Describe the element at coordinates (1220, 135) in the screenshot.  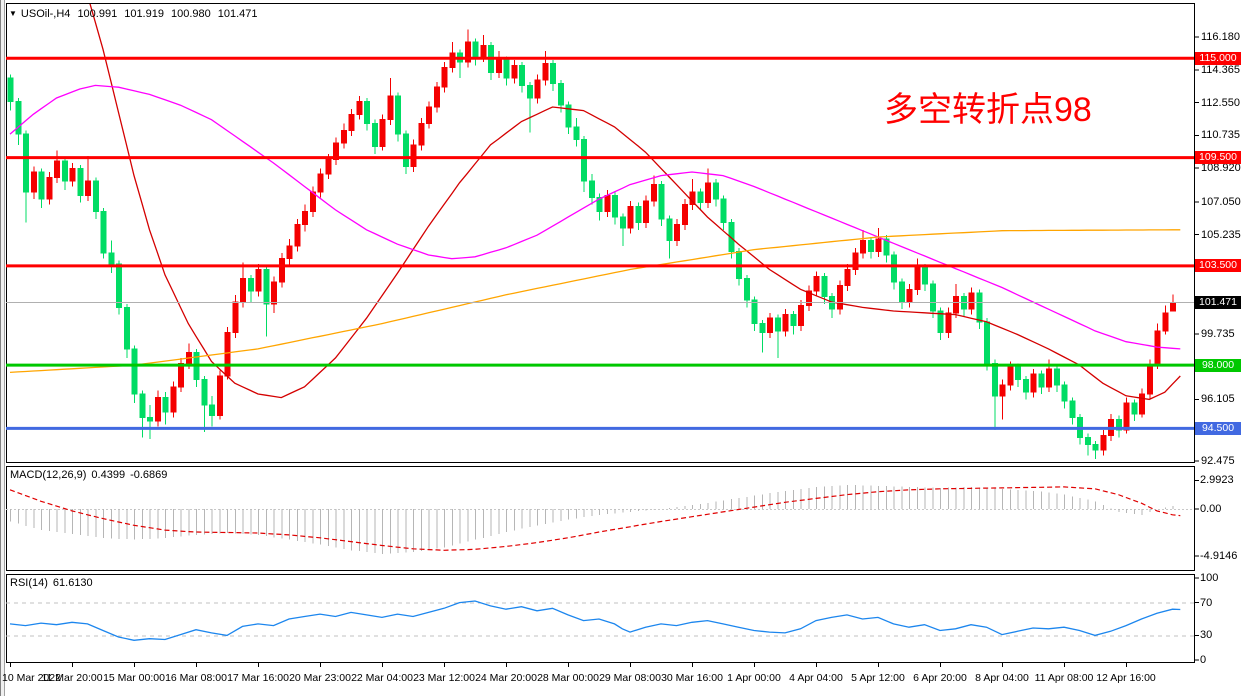
I see `price-tick-label: 110.735` at that location.